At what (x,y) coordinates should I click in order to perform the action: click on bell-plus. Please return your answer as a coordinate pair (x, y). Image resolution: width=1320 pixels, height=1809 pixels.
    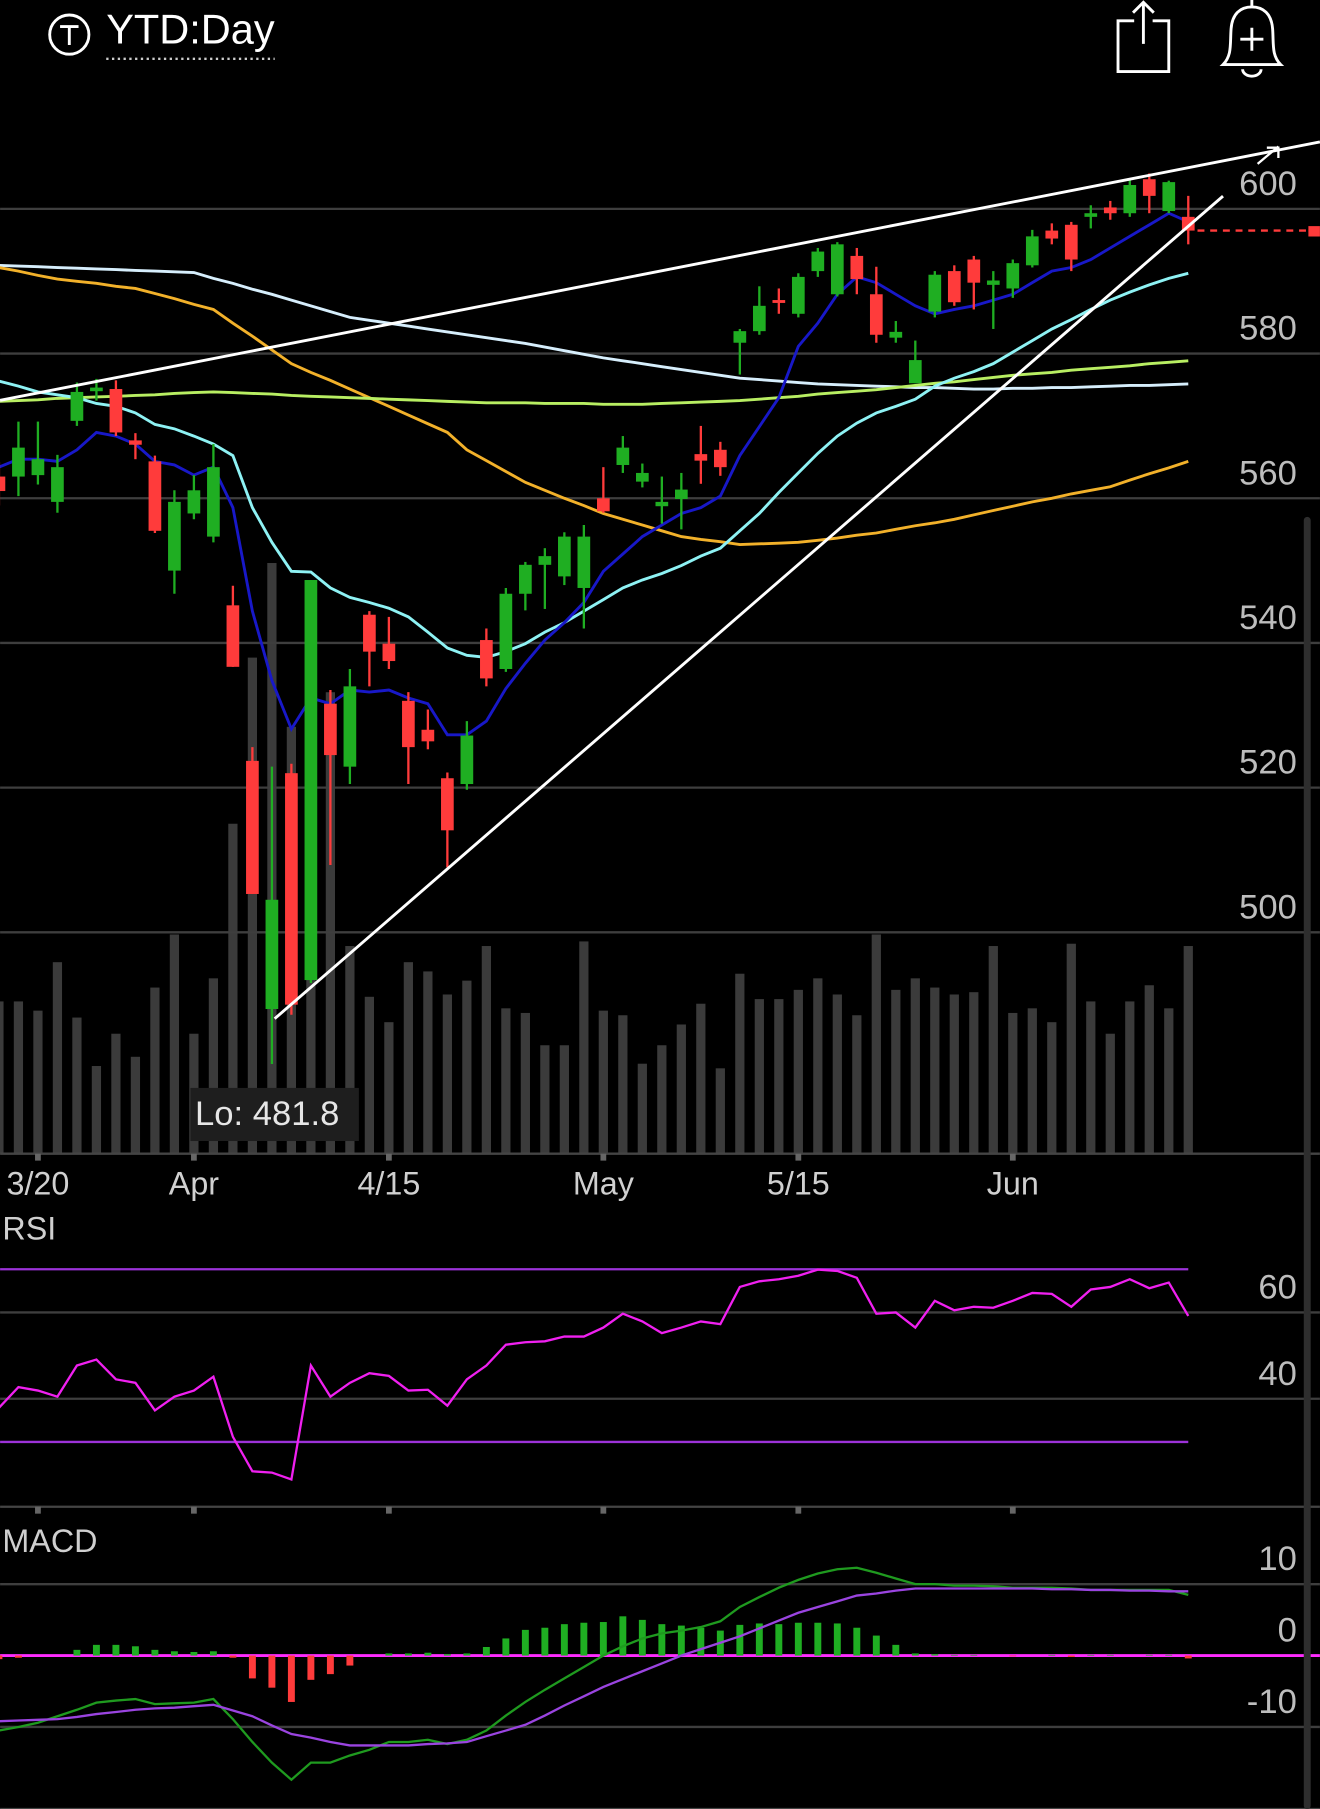
    Looking at the image, I should click on (1252, 39).